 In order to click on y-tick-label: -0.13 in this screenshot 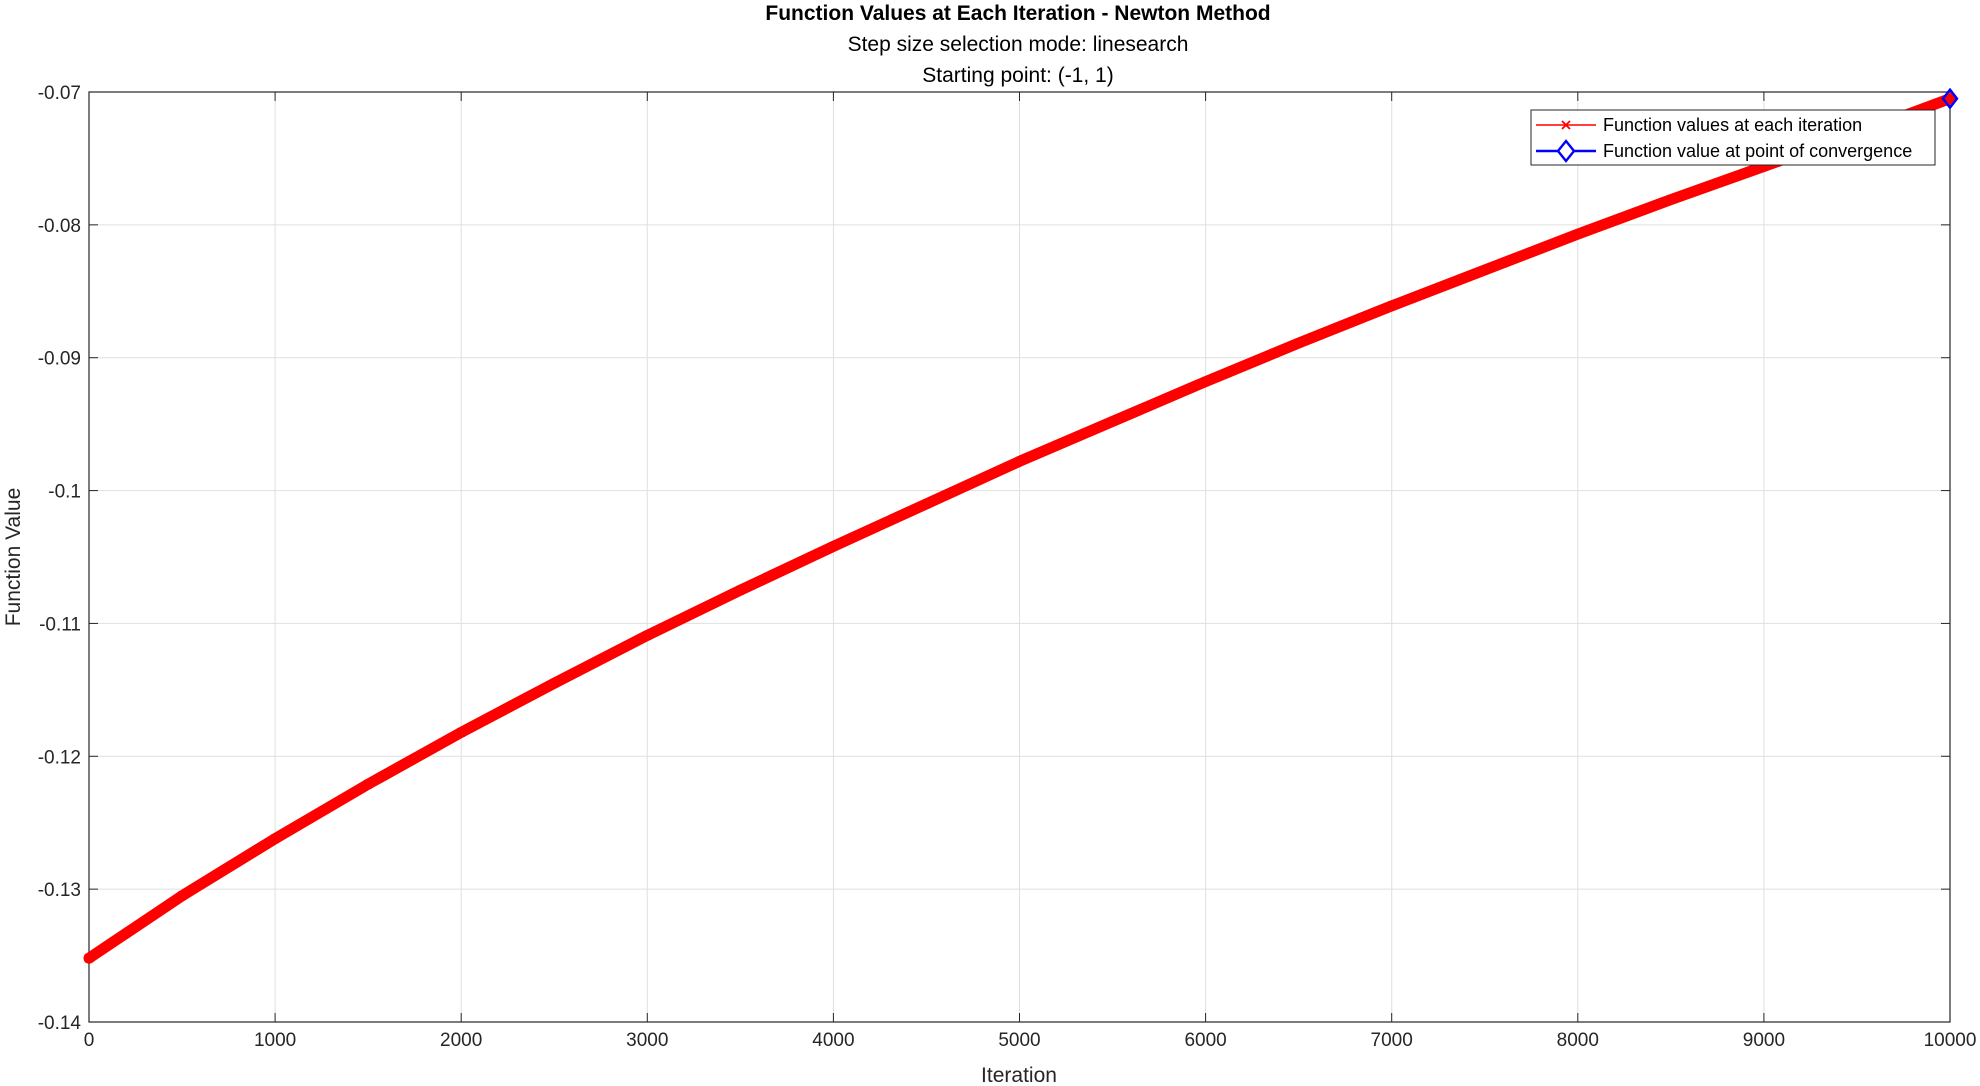, I will do `click(59, 890)`.